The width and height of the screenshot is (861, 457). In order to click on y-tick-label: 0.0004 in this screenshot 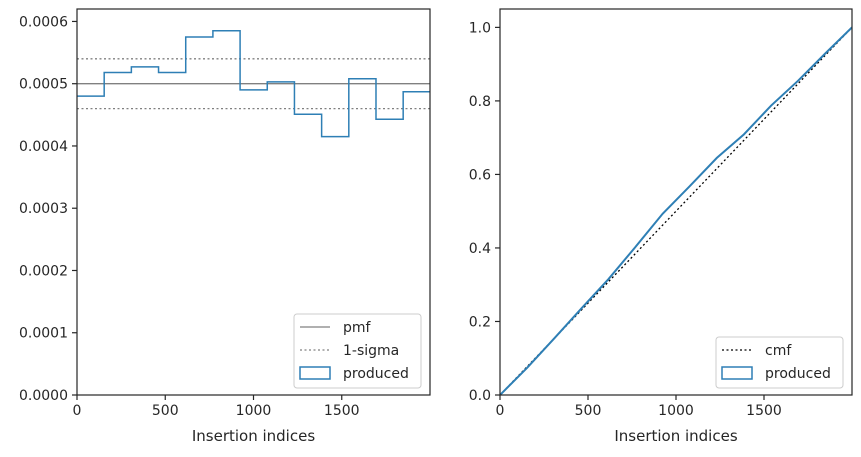, I will do `click(43, 147)`.